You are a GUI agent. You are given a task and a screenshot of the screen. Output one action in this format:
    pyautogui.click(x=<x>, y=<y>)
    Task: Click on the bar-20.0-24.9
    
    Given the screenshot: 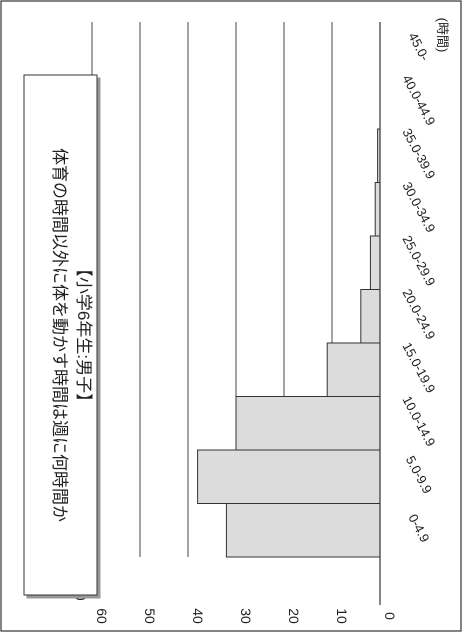 What is the action you would take?
    pyautogui.click(x=370, y=316)
    